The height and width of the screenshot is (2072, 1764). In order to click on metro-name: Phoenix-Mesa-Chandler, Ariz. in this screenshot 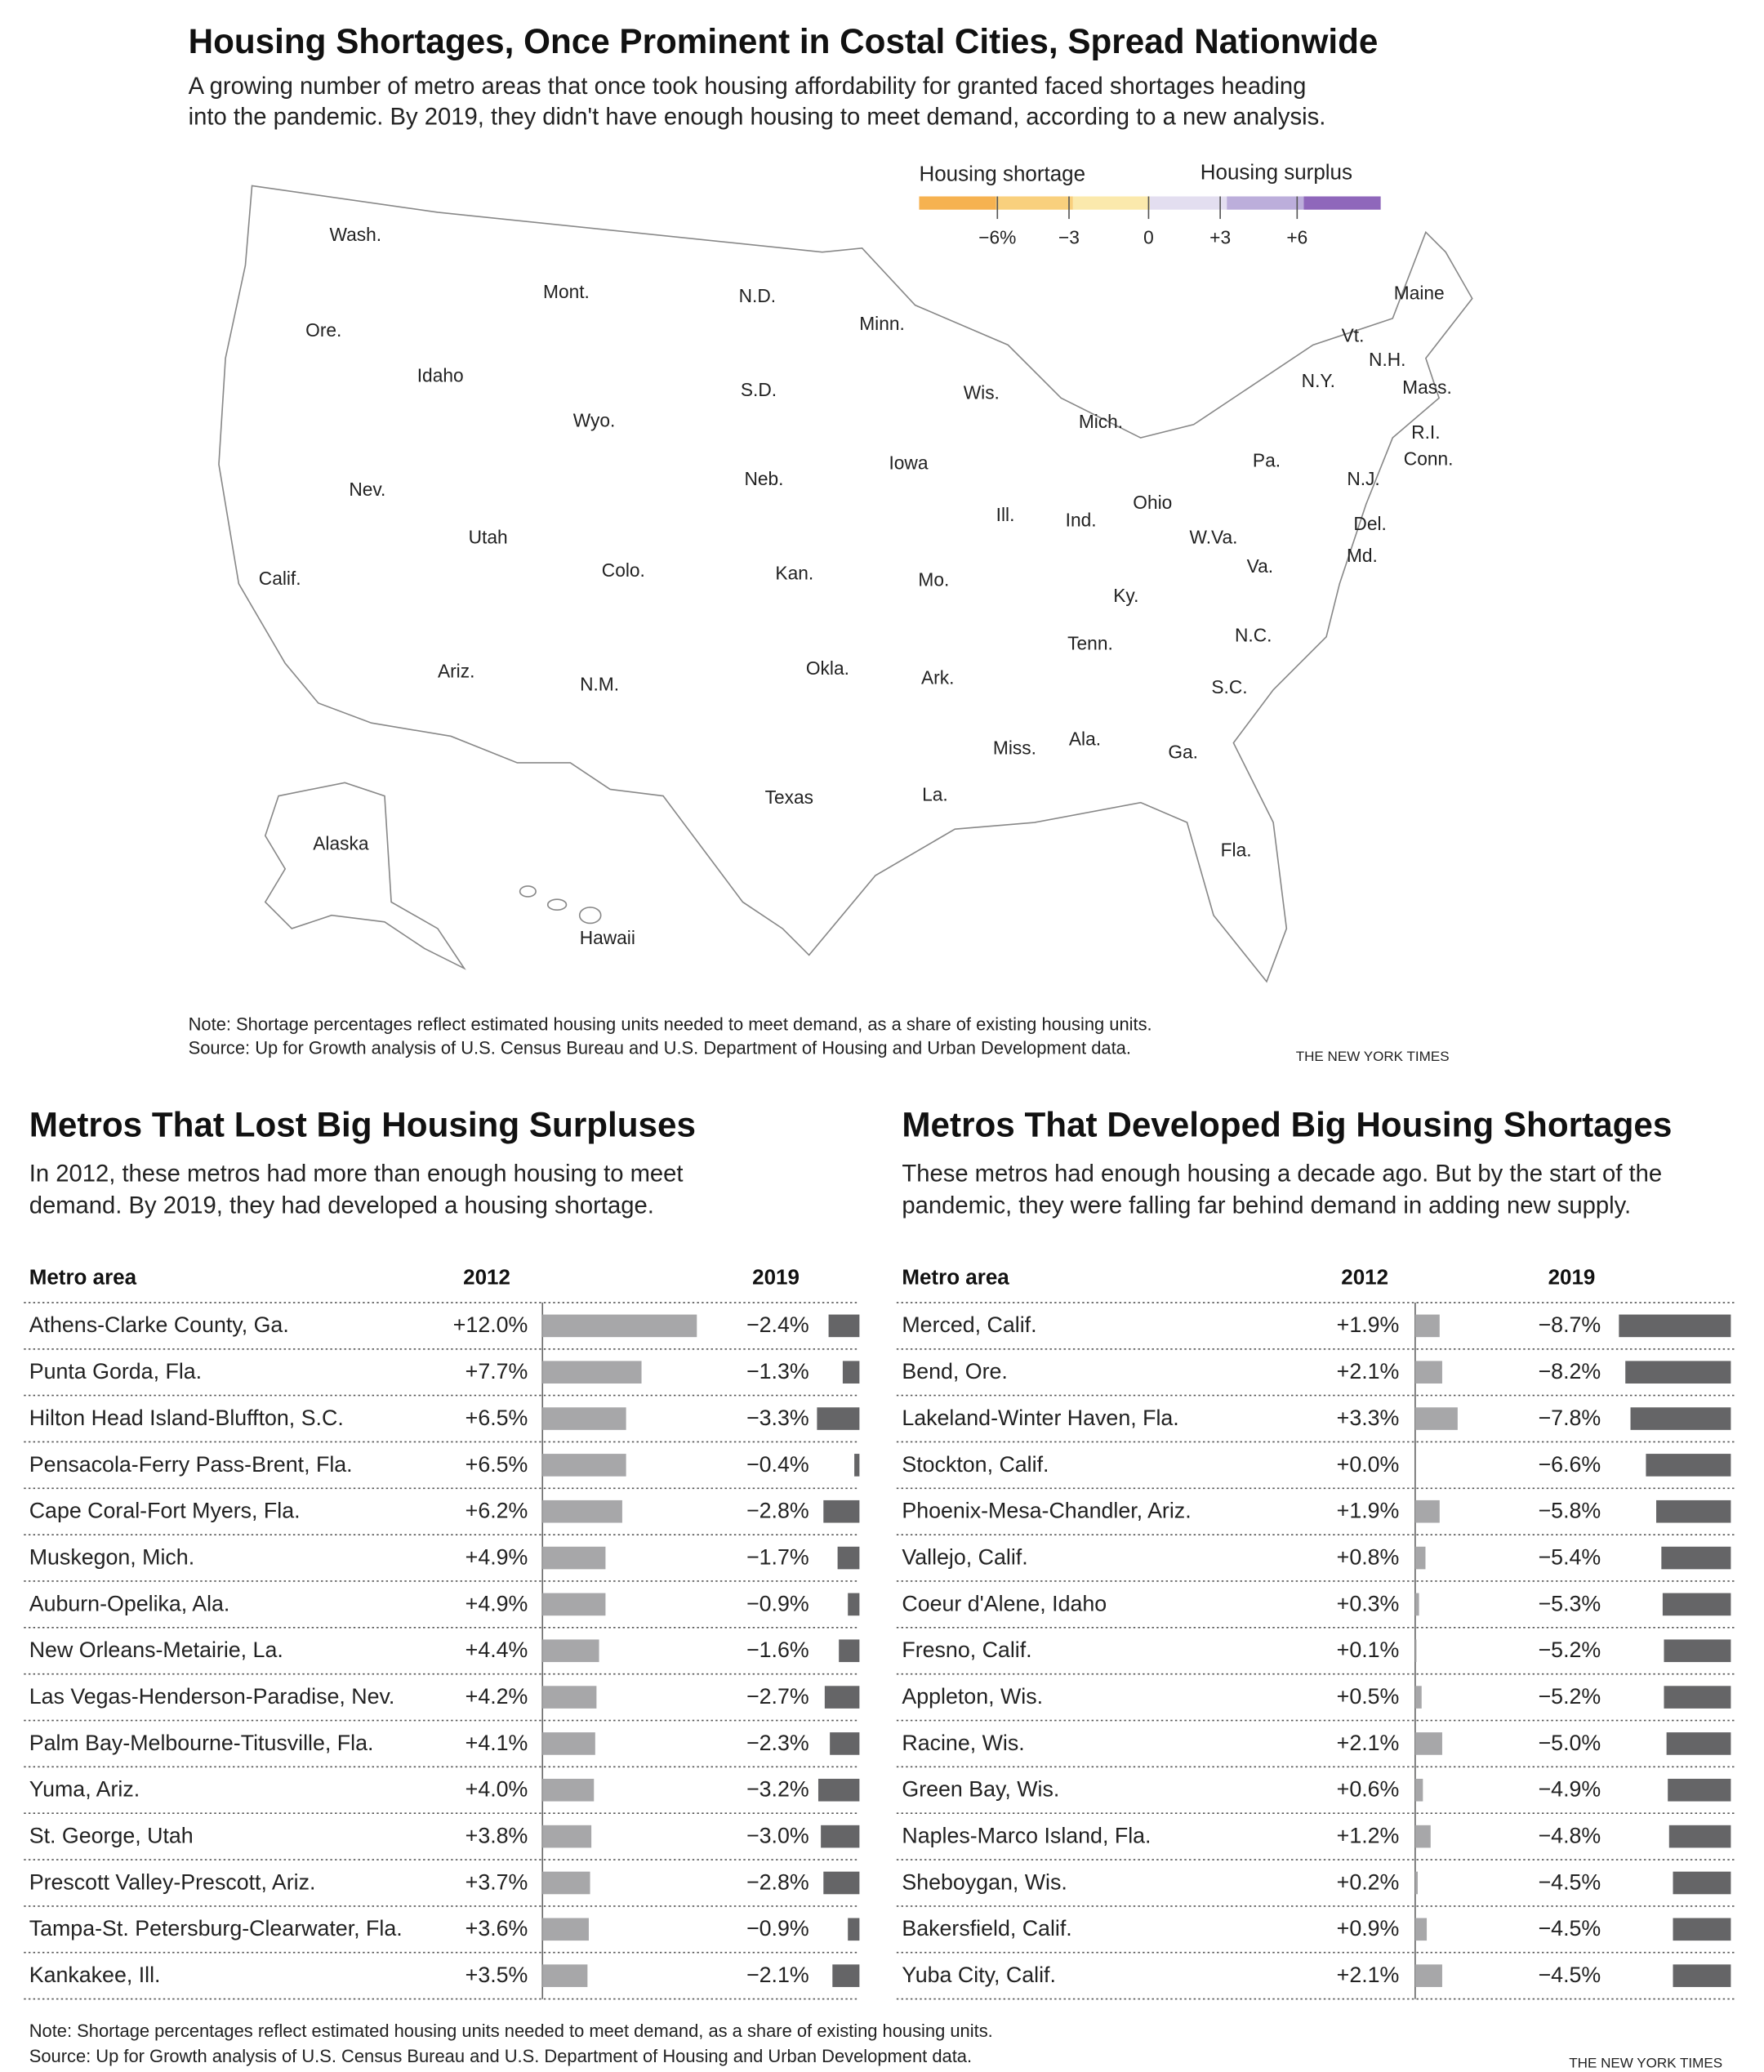, I will do `click(1046, 1511)`.